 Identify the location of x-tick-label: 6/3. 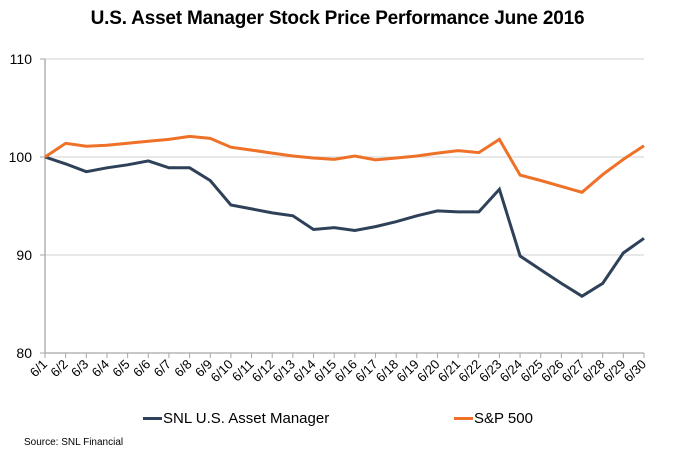
(79, 368).